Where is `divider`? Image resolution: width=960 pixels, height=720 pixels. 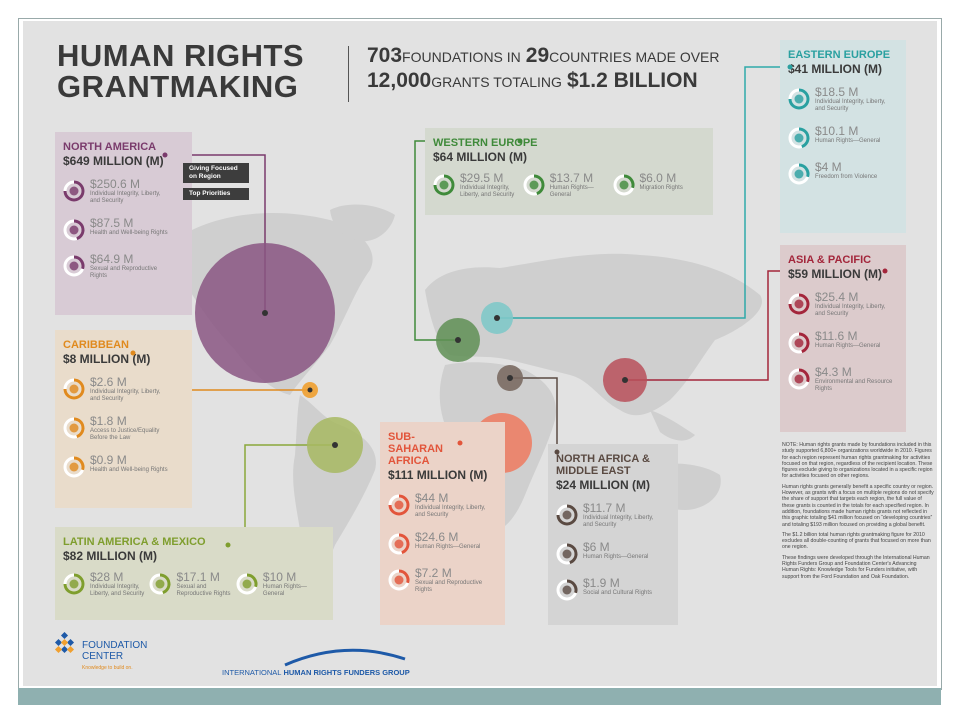 divider is located at coordinates (348, 74).